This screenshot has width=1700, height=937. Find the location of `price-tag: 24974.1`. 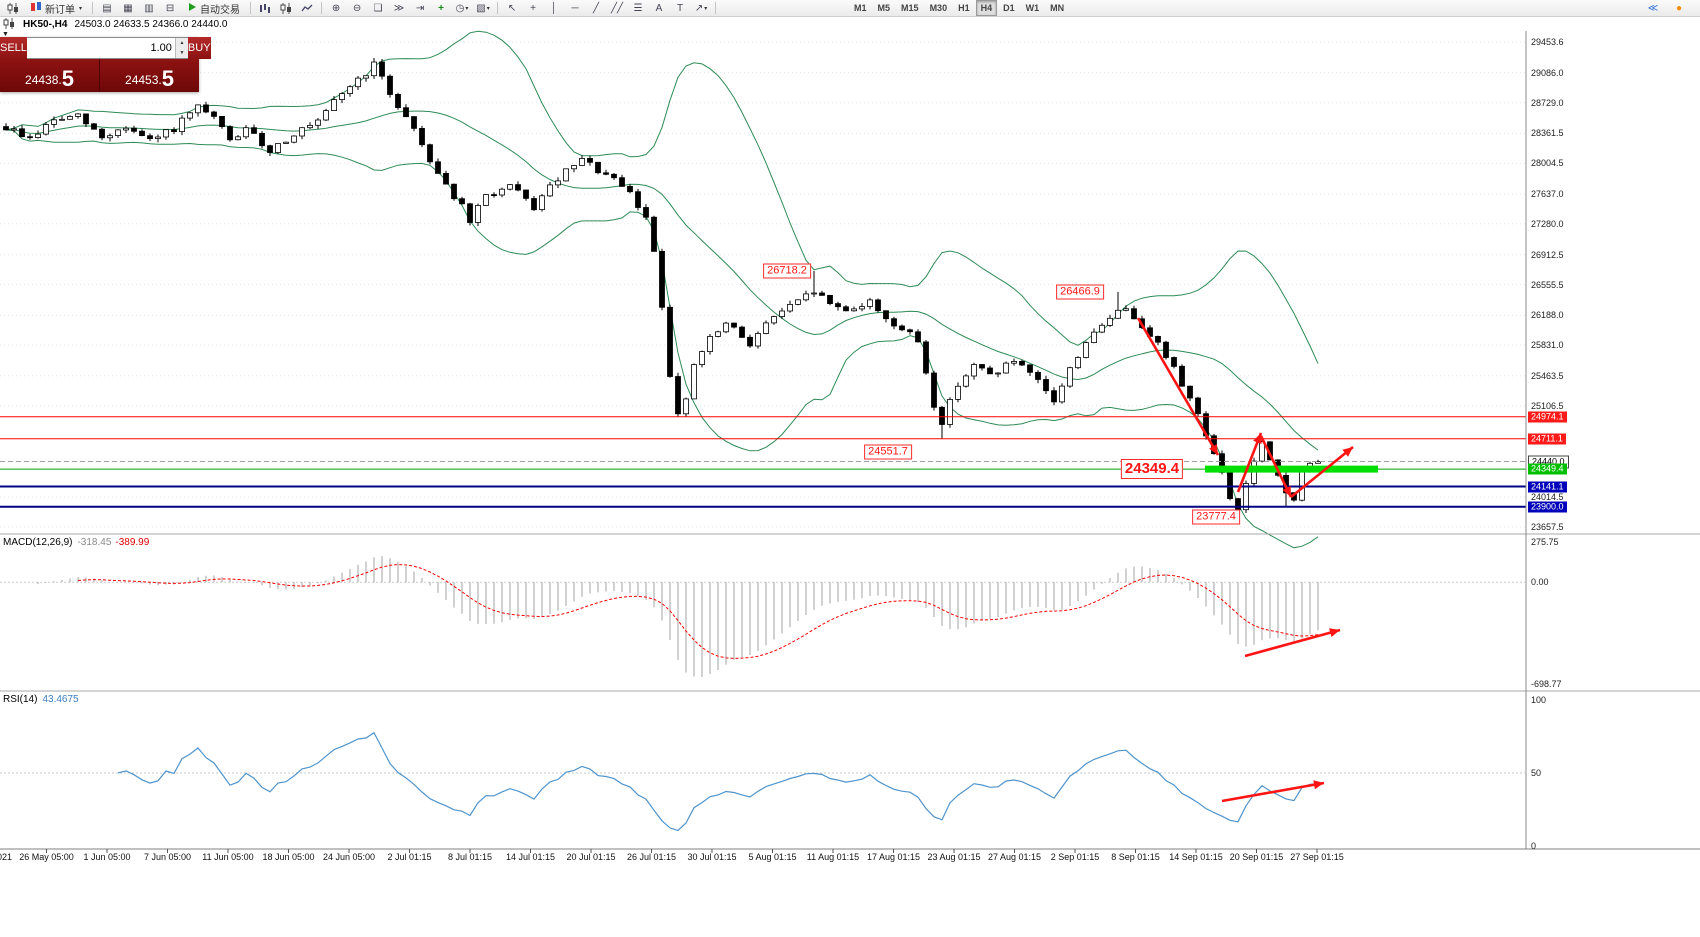

price-tag: 24974.1 is located at coordinates (1547, 417).